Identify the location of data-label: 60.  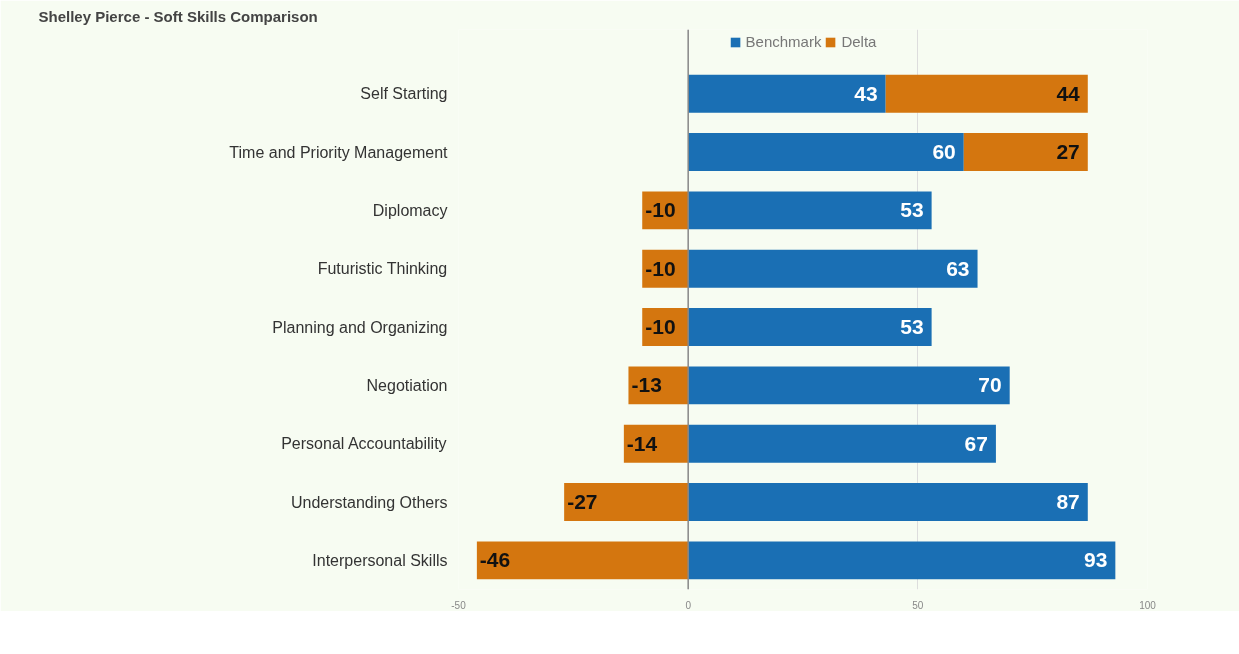
(944, 151).